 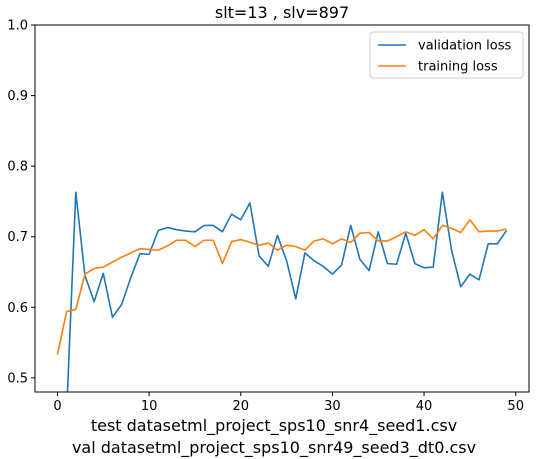 I want to click on y-tick-label: 0.7, so click(x=17, y=237).